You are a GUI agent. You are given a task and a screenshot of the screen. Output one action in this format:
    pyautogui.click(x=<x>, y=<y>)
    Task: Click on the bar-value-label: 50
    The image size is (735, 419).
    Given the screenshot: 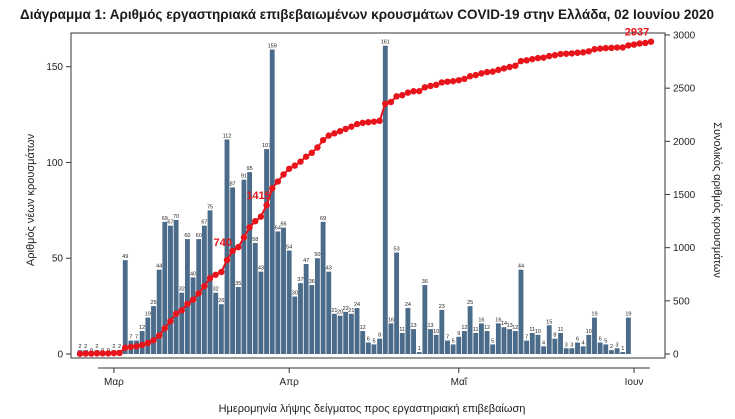 What is the action you would take?
    pyautogui.click(x=317, y=255)
    